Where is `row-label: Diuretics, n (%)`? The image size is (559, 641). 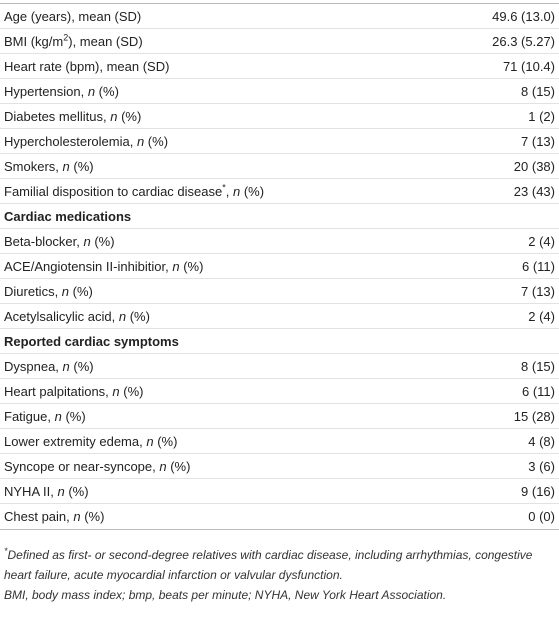
row-label: Diuretics, n (%) is located at coordinates (48, 291).